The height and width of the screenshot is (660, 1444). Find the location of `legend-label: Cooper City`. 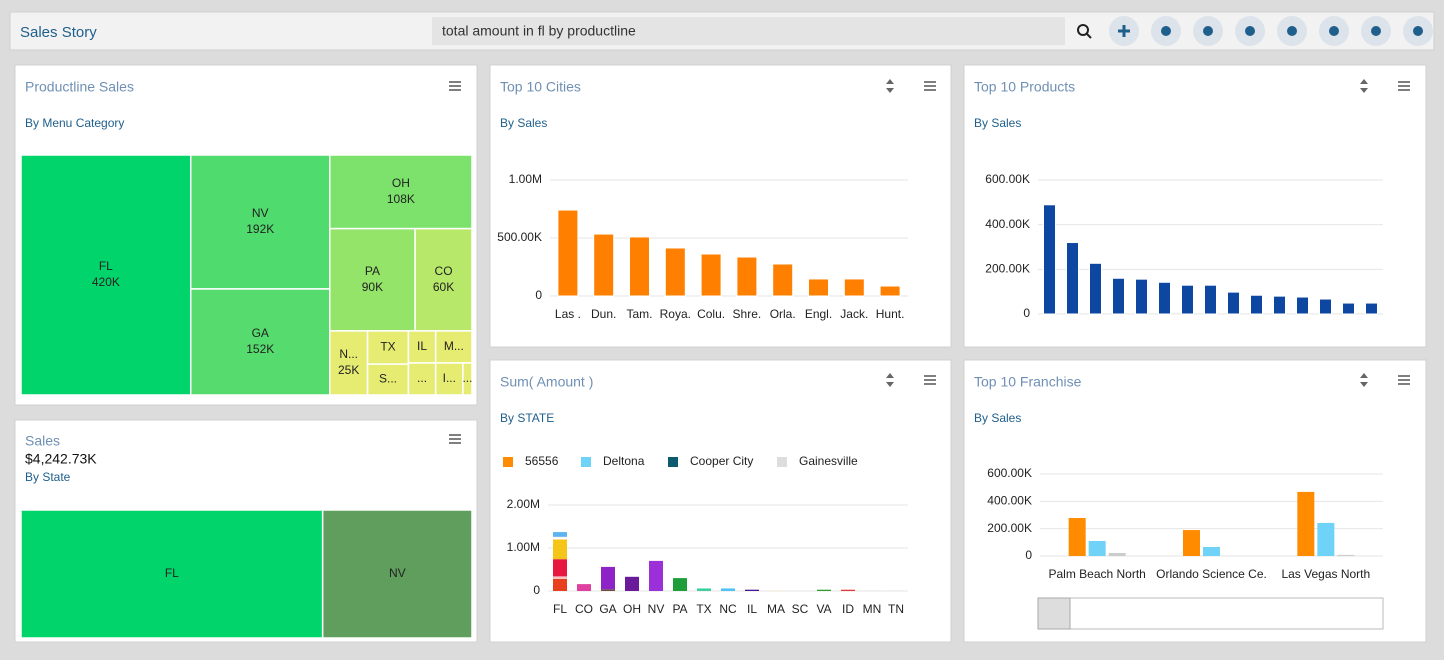

legend-label: Cooper City is located at coordinates (721, 461).